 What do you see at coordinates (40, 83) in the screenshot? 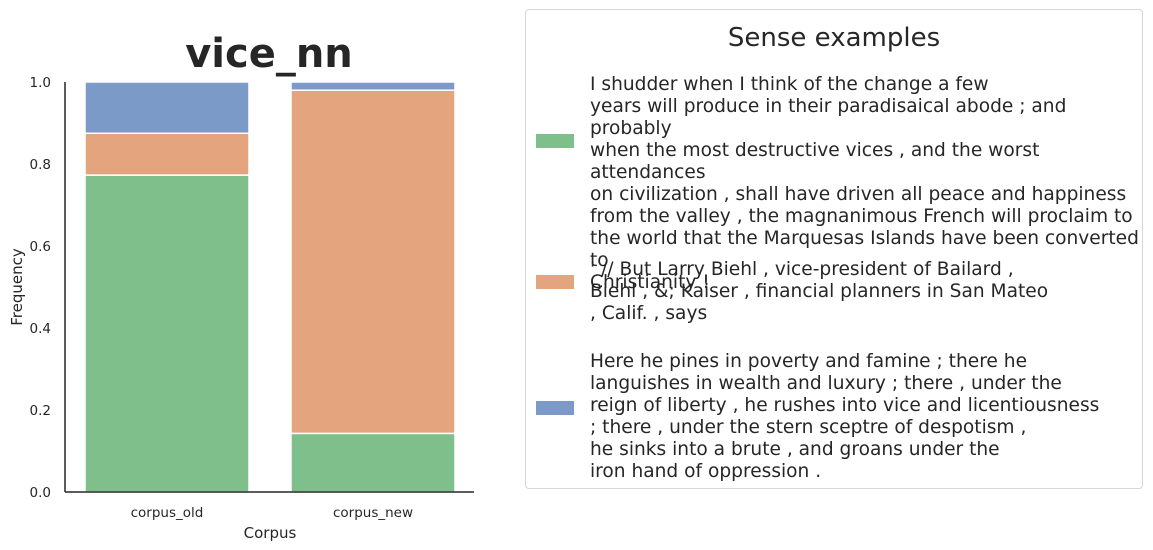
I see `y-tick-label: 1.0` at bounding box center [40, 83].